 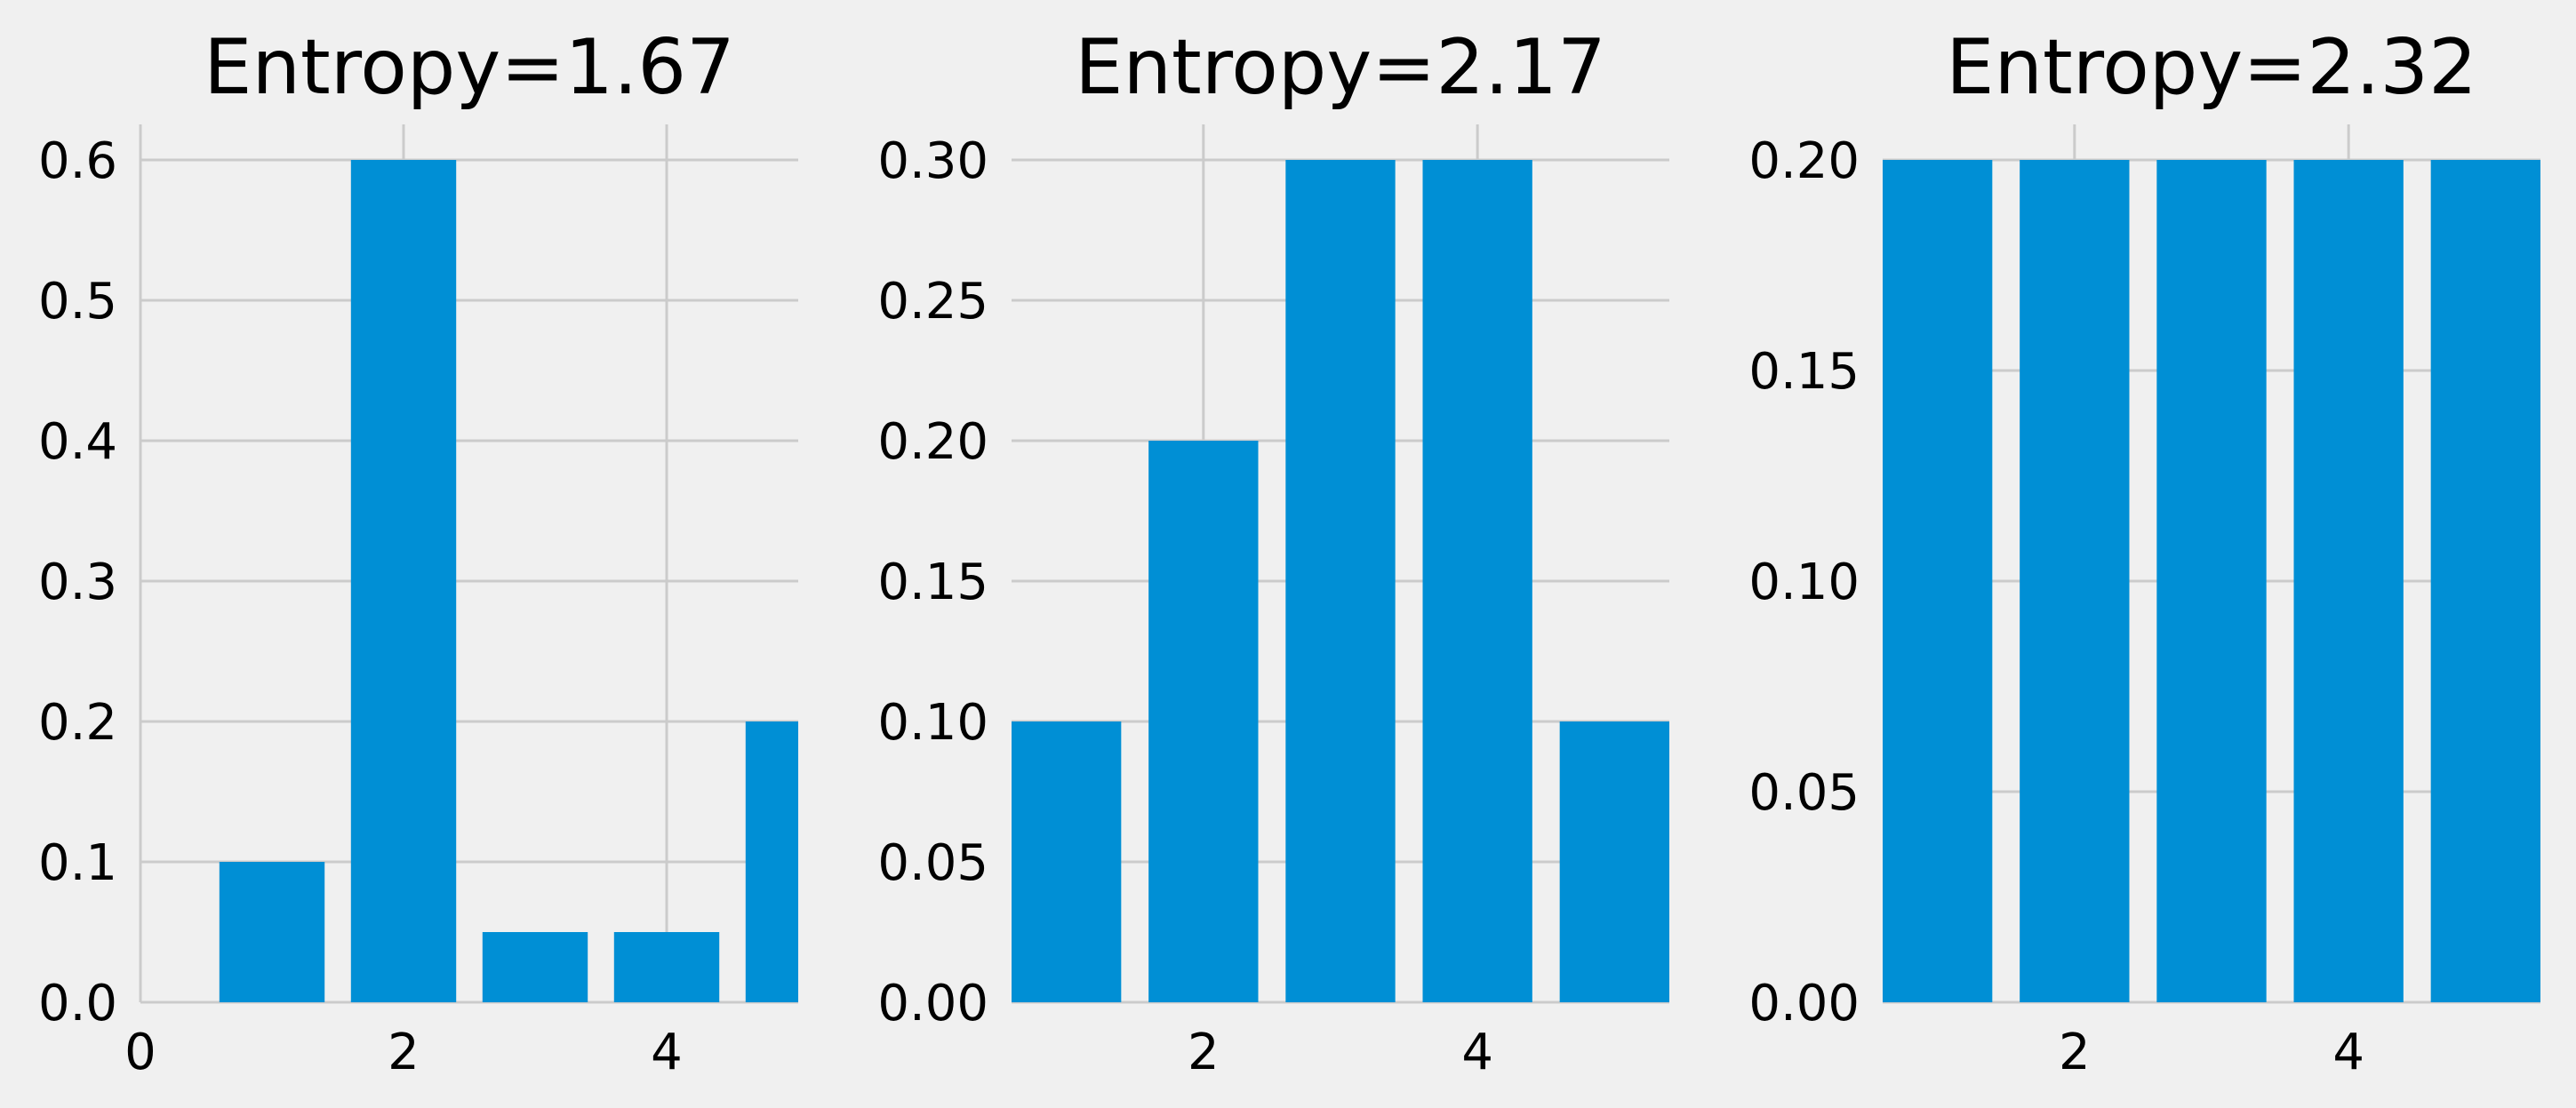 What do you see at coordinates (932, 302) in the screenshot?
I see `y-tick-label: 0.25` at bounding box center [932, 302].